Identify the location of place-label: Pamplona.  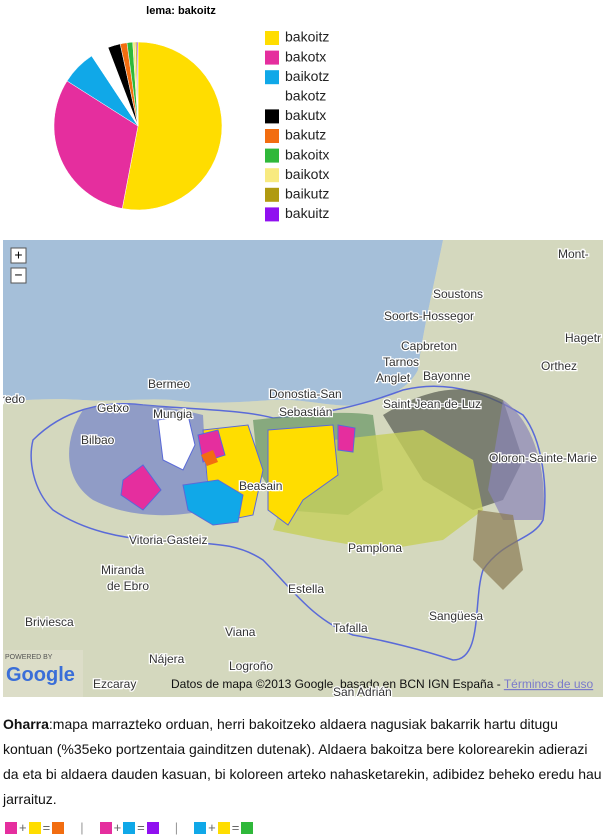
(375, 548).